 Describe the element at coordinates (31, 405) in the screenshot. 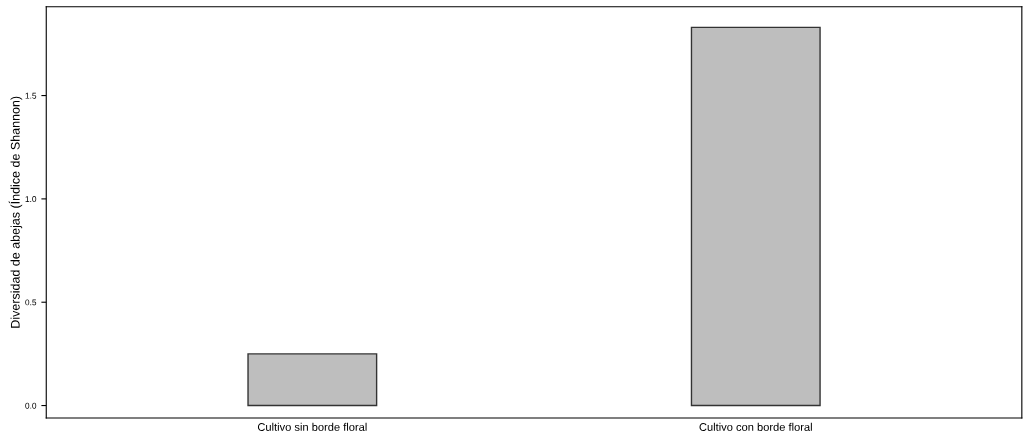

I see `y-tick-label: 0.0` at that location.